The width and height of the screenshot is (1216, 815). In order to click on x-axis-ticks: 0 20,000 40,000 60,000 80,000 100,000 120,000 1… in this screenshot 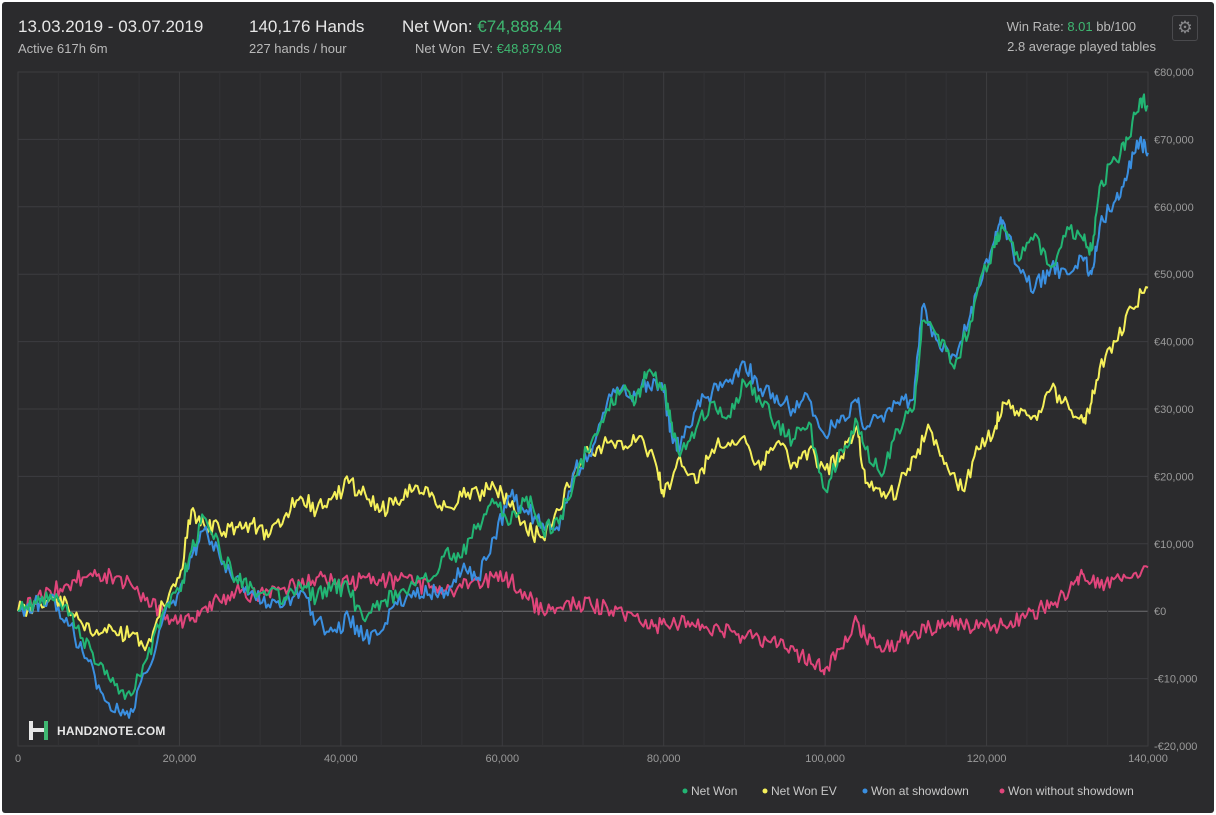, I will do `click(591, 759)`.